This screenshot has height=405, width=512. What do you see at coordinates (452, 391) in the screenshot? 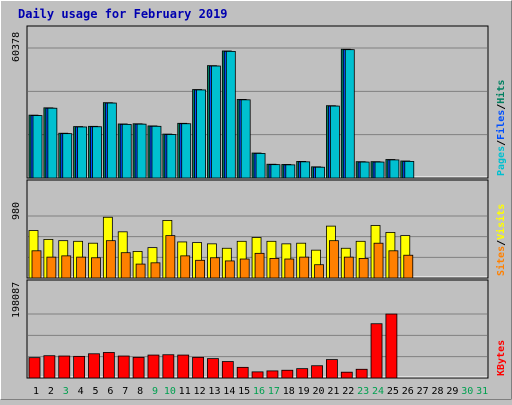
I see `x-tick-label-day-29: 29` at bounding box center [452, 391].